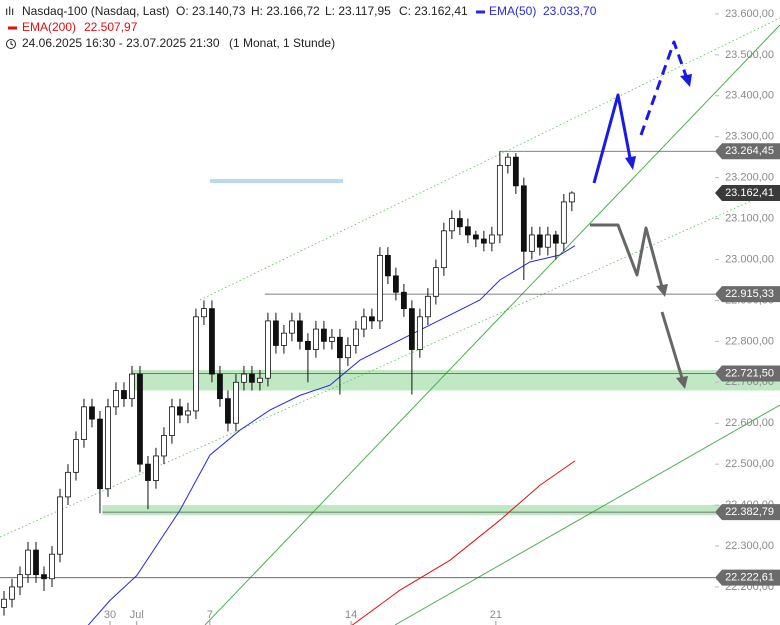 The width and height of the screenshot is (780, 625). What do you see at coordinates (749, 423) in the screenshot?
I see `y-tick-label: 22.600,00` at bounding box center [749, 423].